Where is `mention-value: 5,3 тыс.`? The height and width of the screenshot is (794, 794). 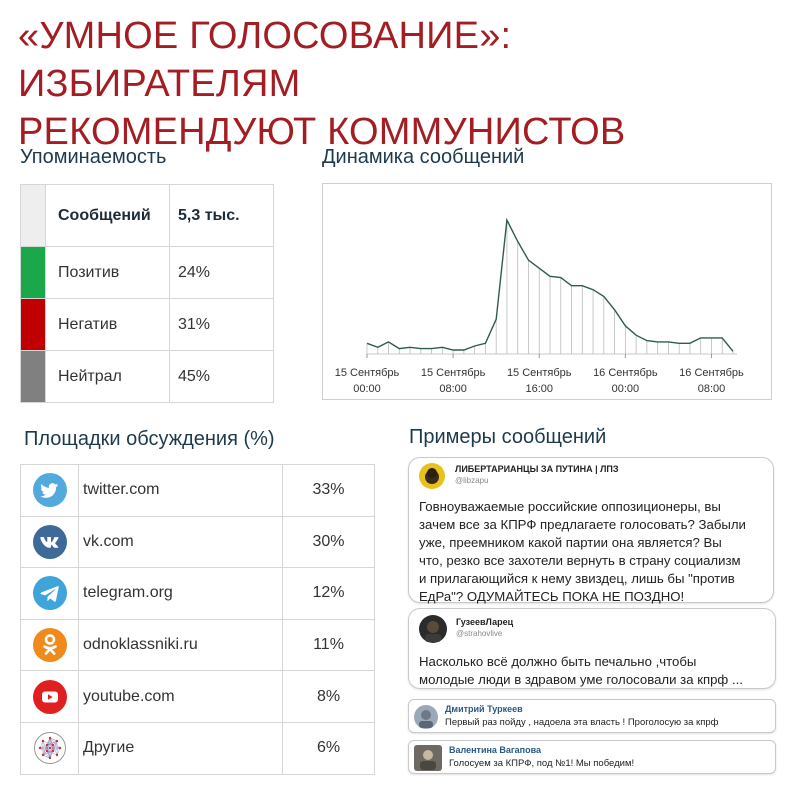 mention-value: 5,3 тыс. is located at coordinates (221, 215).